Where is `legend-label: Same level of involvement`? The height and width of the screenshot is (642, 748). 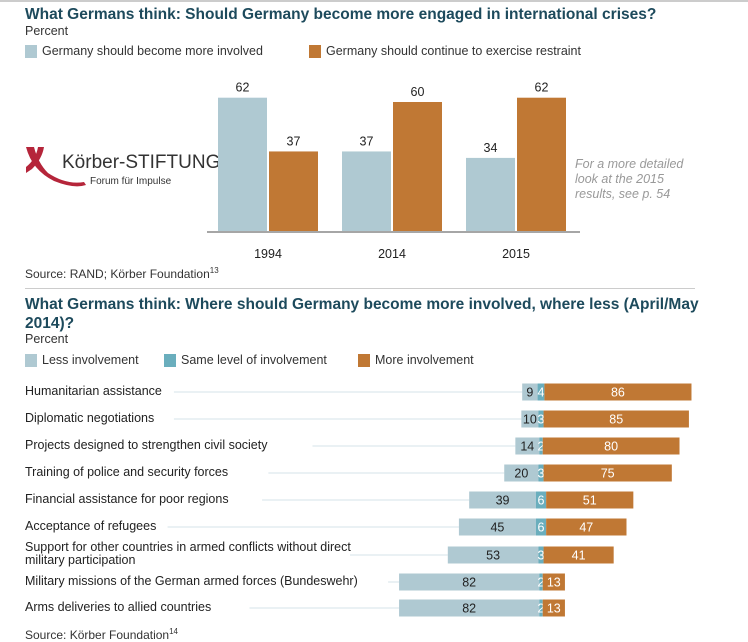 legend-label: Same level of involvement is located at coordinates (254, 360).